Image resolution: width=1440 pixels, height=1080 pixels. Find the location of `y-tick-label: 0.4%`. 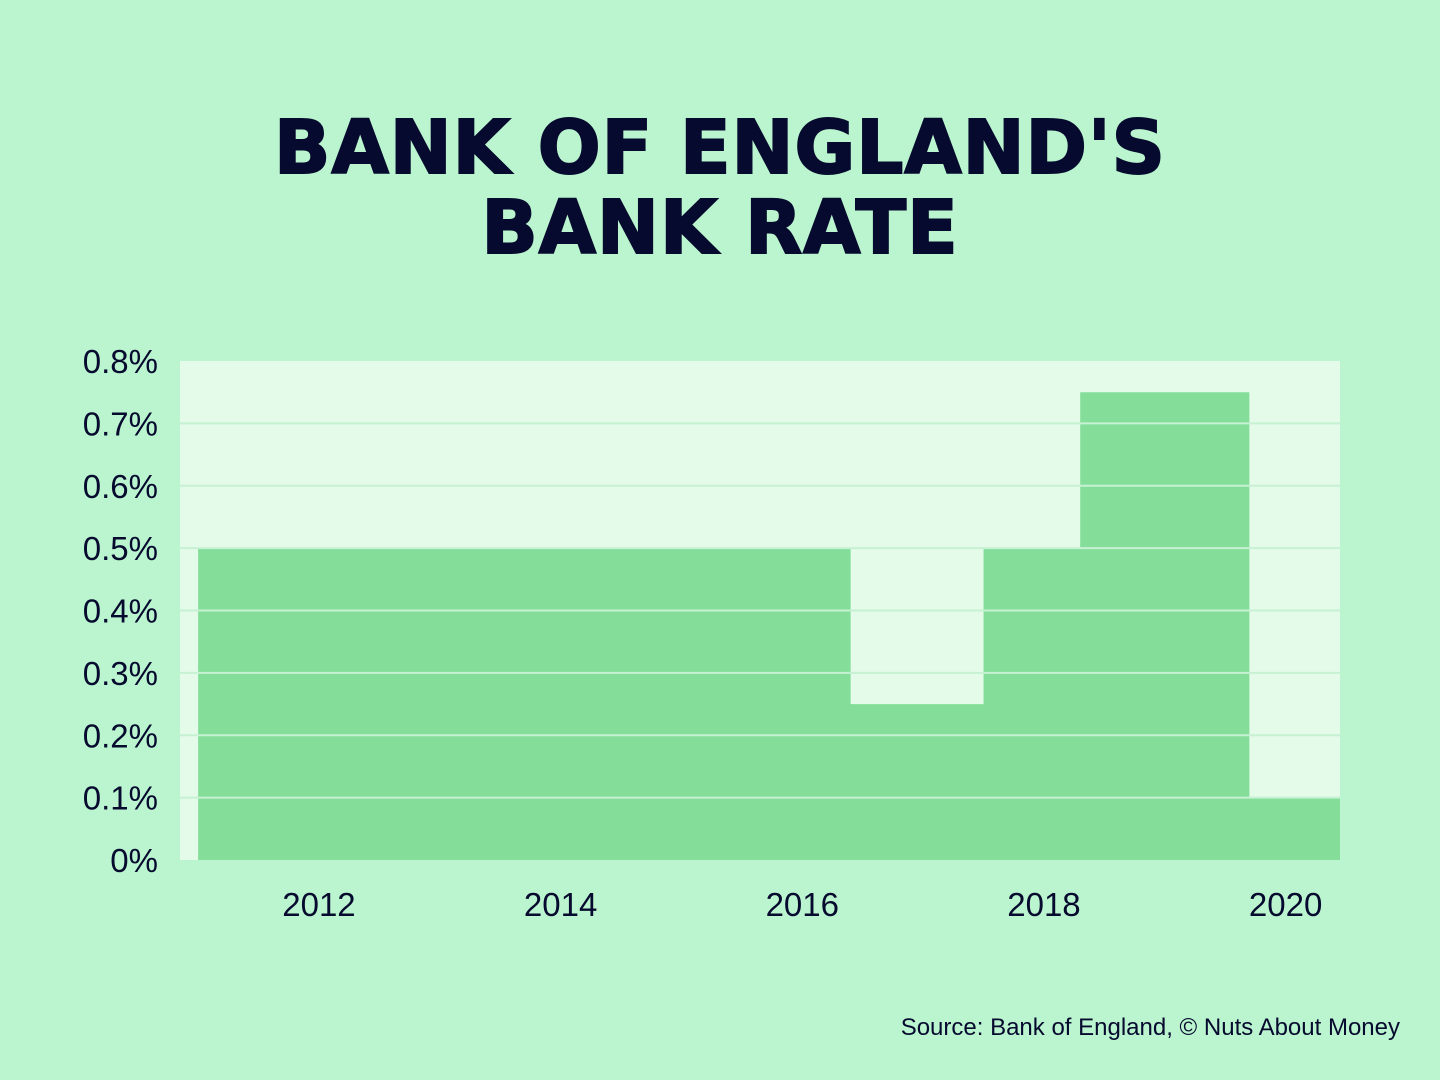

y-tick-label: 0.4% is located at coordinates (120, 611).